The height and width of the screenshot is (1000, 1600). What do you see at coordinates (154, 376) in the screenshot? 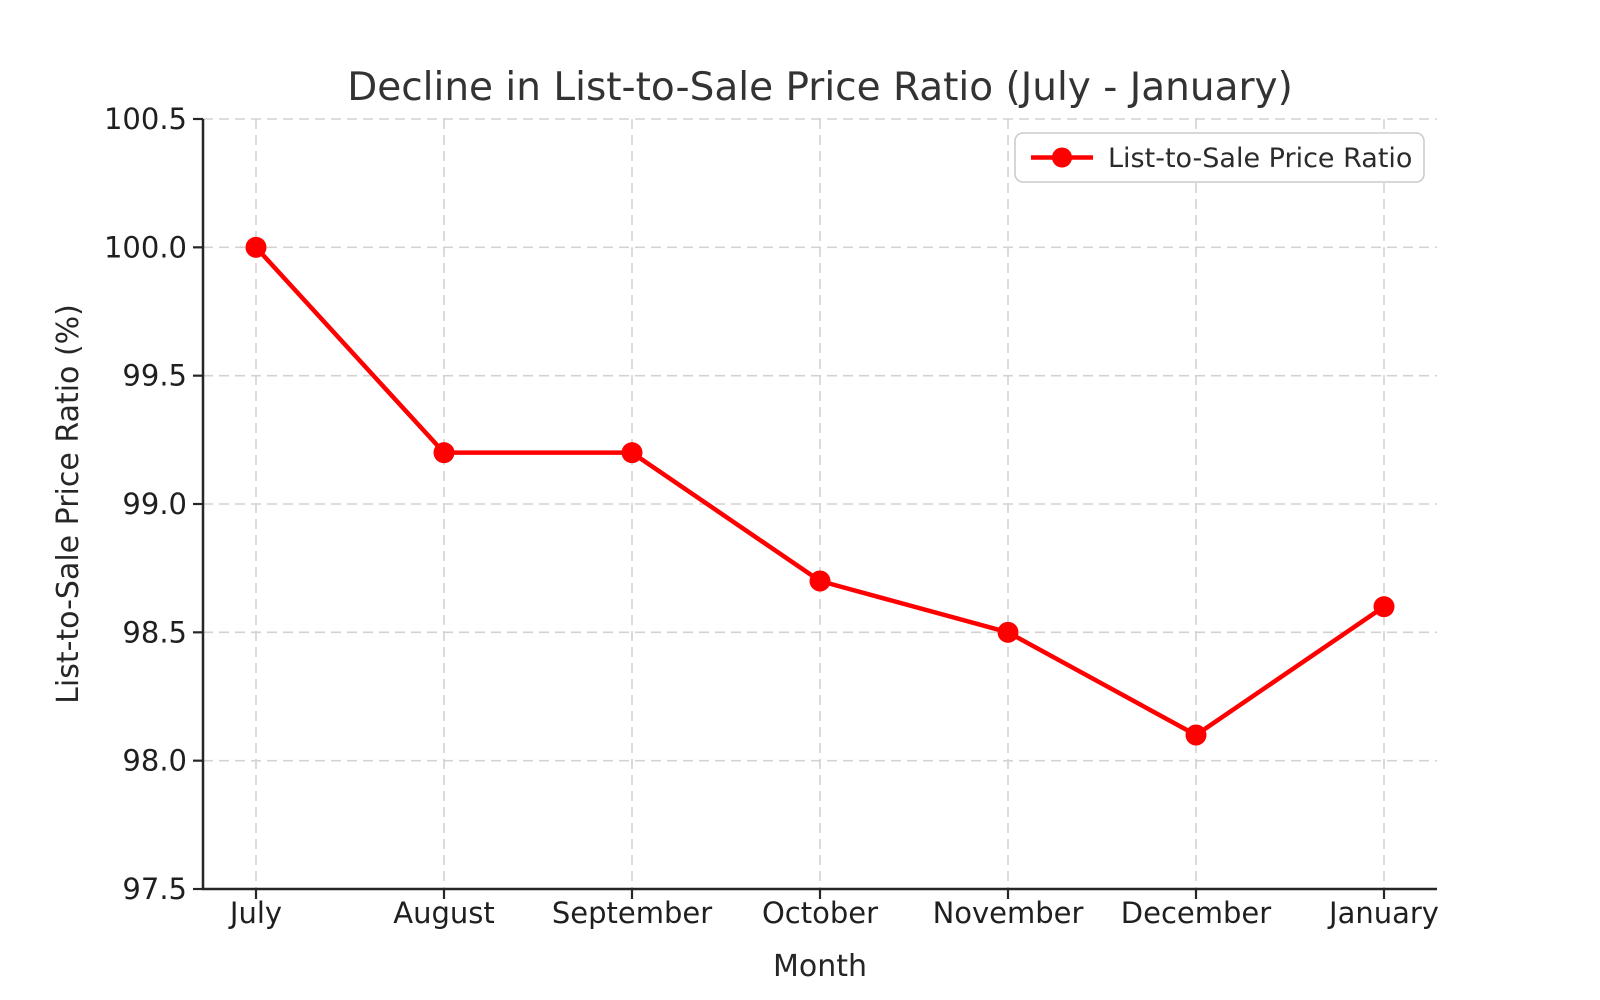
I see `y-tick-label: 99.5` at bounding box center [154, 376].